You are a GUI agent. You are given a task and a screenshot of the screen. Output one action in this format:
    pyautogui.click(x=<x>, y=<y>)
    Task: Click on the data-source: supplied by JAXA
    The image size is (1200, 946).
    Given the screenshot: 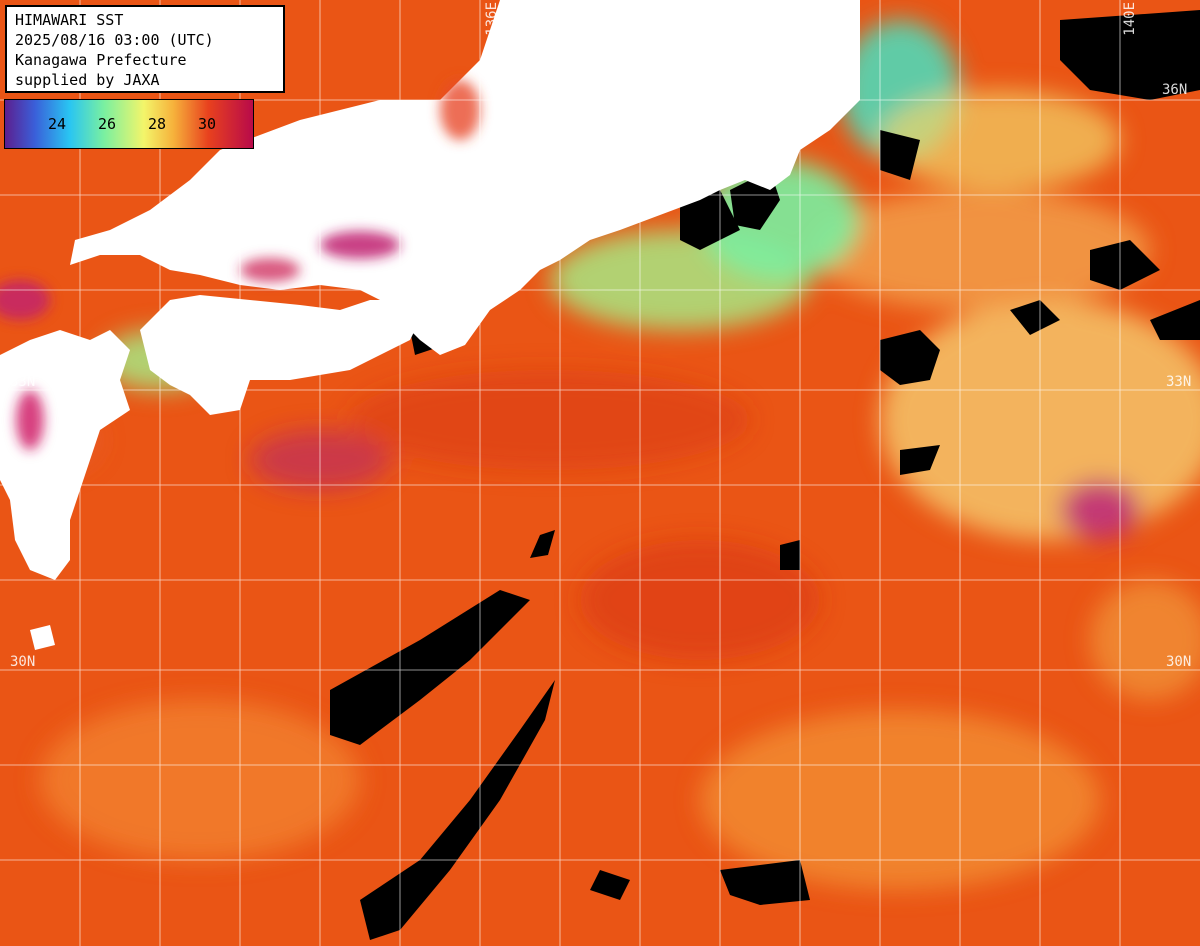 What is the action you would take?
    pyautogui.click(x=87, y=80)
    